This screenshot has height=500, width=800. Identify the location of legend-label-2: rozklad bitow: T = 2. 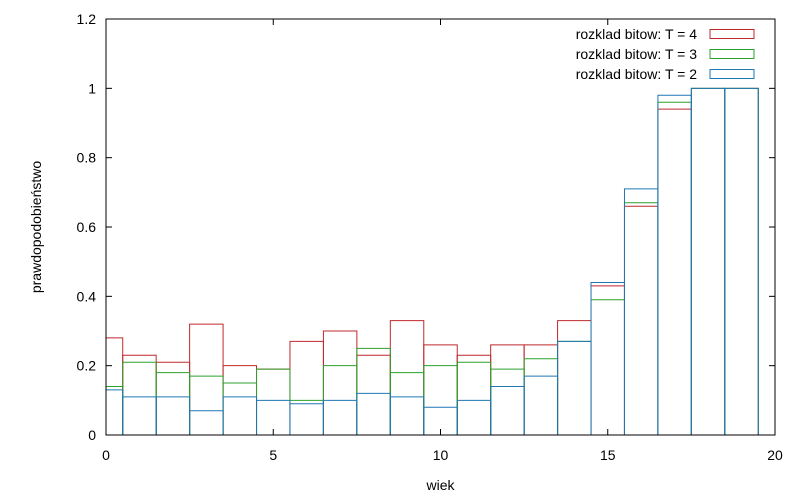
(636, 74).